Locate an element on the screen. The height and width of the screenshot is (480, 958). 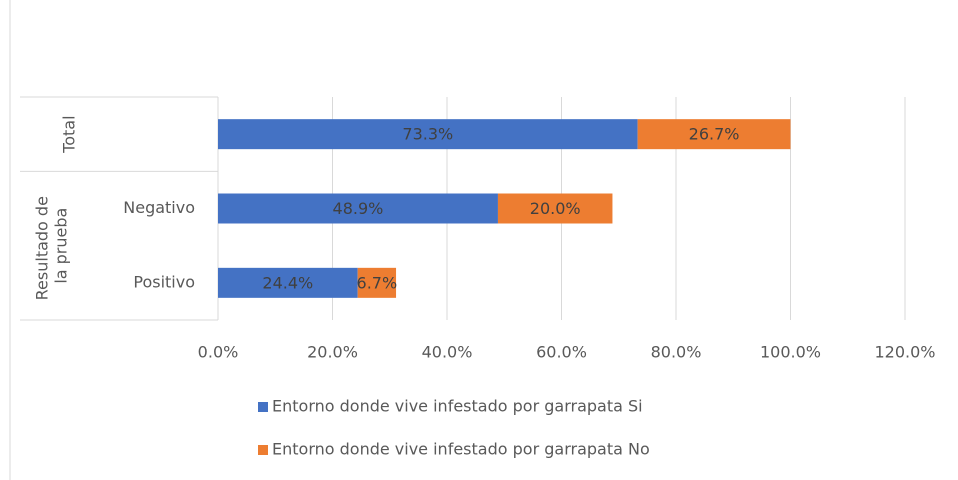
category-label: Positivo is located at coordinates (164, 281).